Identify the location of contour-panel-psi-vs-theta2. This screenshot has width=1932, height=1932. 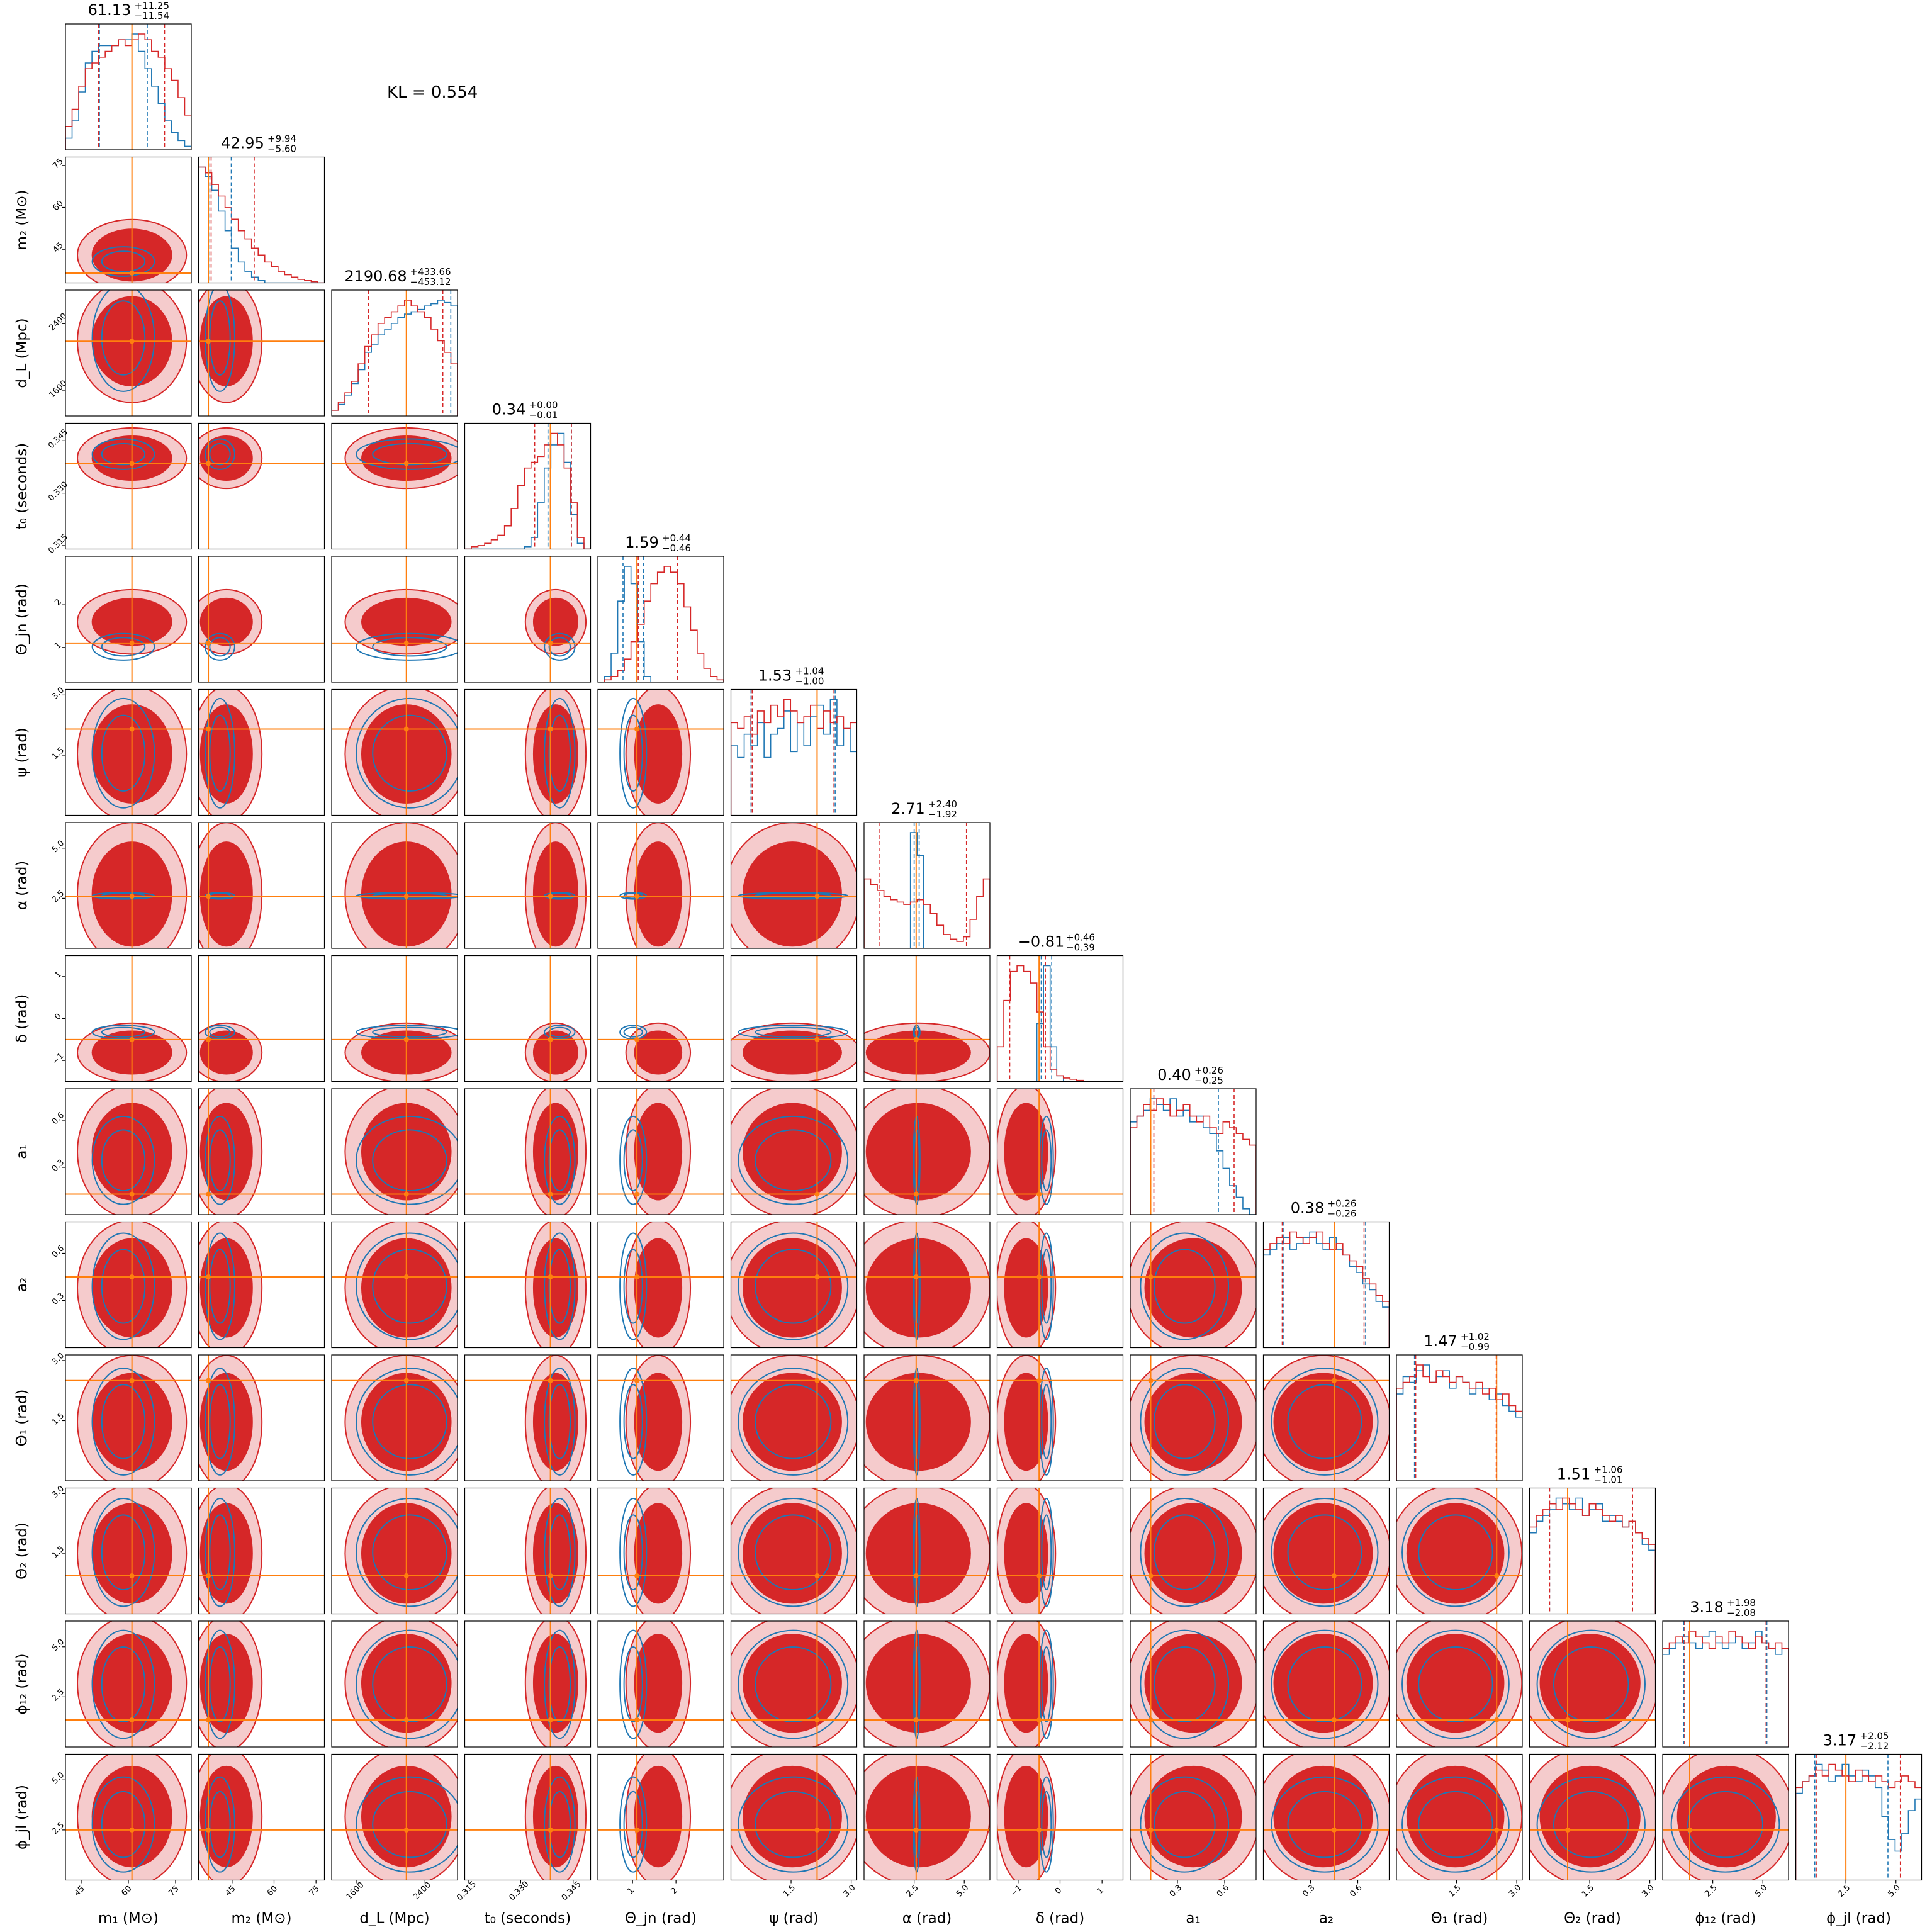
(794, 1551).